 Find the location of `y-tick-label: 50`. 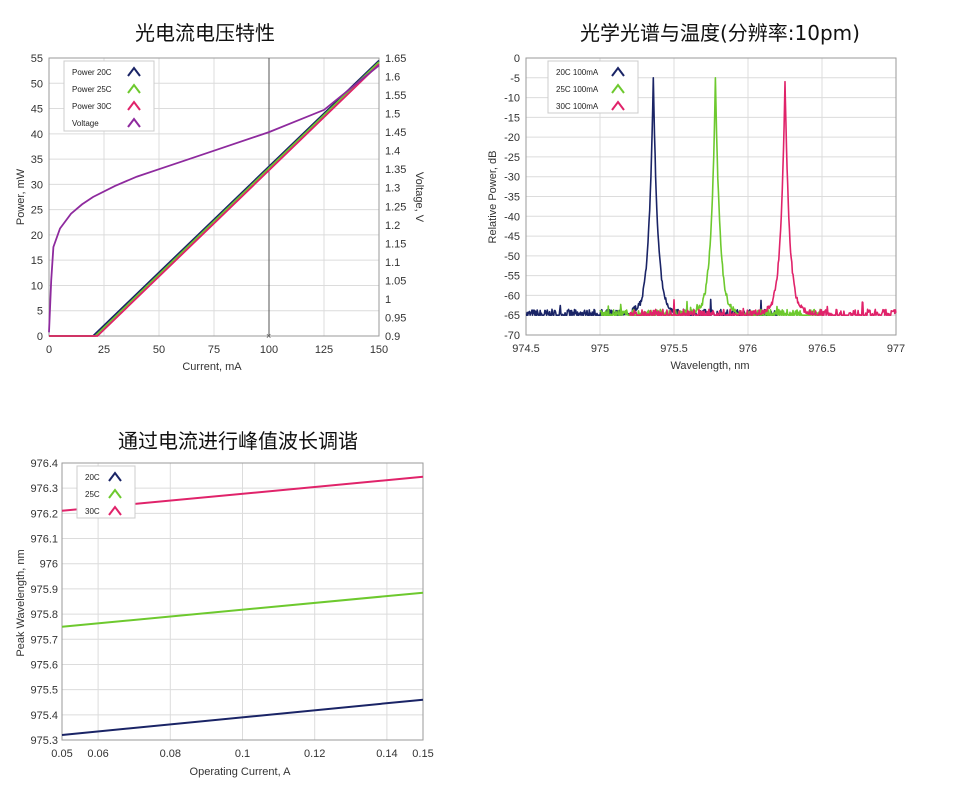

y-tick-label: 50 is located at coordinates (37, 84).